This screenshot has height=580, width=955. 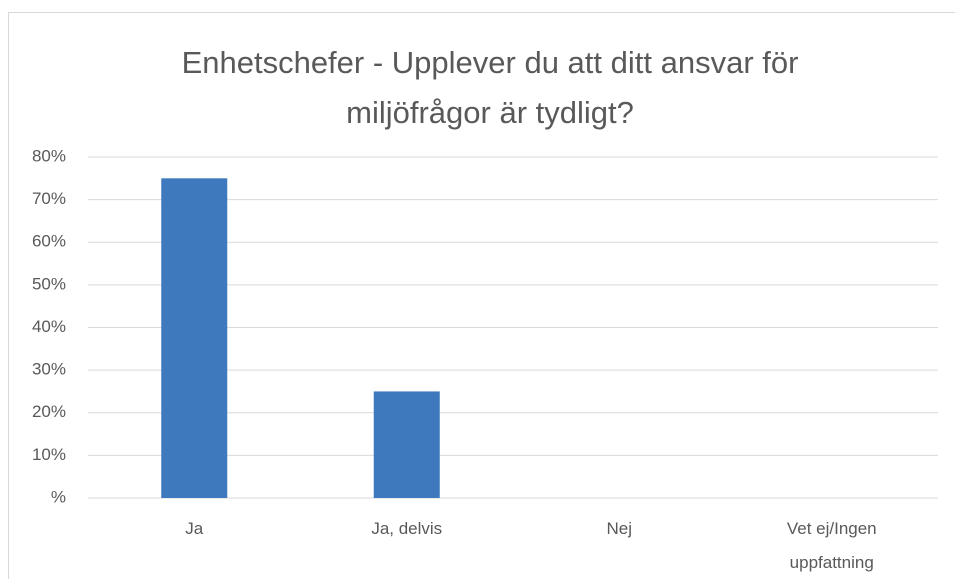 What do you see at coordinates (49, 198) in the screenshot?
I see `y-tick-label: 70%` at bounding box center [49, 198].